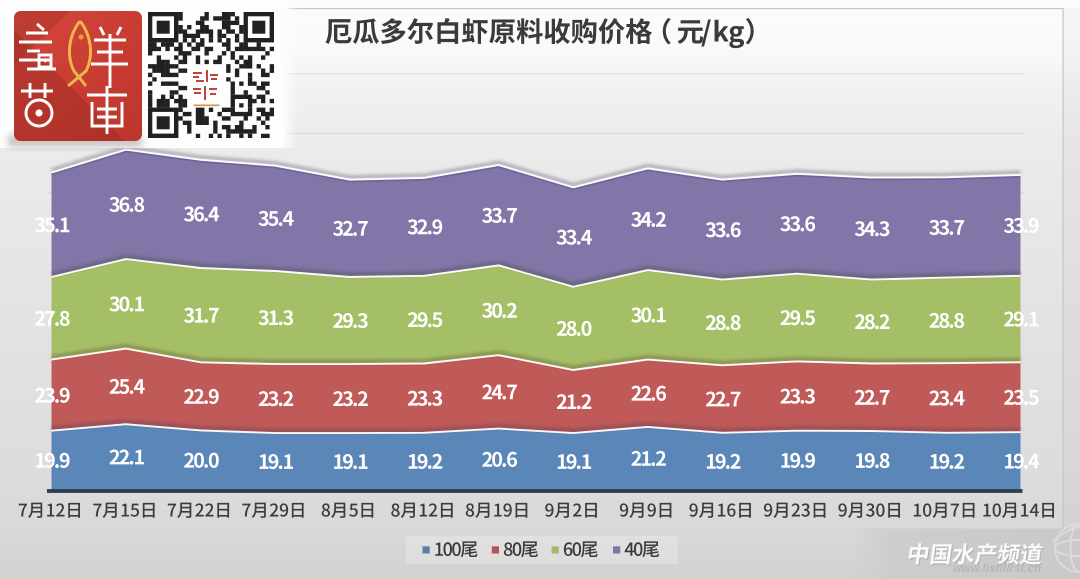  I want to click on svg-text: www.fishfirst.cn, so click(997, 569).